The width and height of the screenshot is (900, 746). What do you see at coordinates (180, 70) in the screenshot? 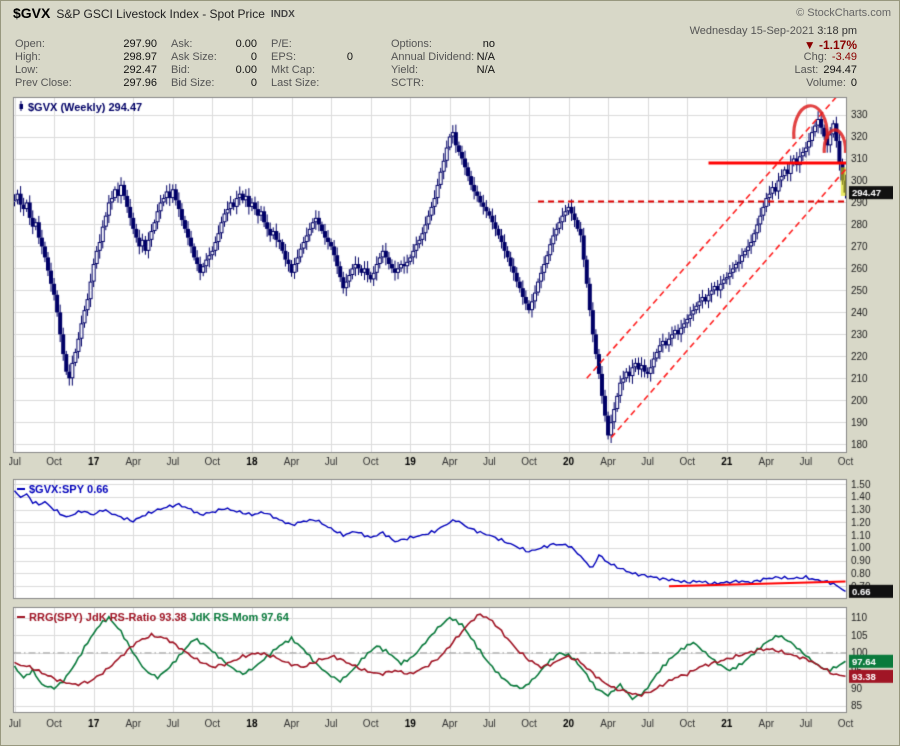
I see `bid-label: Bid:` at bounding box center [180, 70].